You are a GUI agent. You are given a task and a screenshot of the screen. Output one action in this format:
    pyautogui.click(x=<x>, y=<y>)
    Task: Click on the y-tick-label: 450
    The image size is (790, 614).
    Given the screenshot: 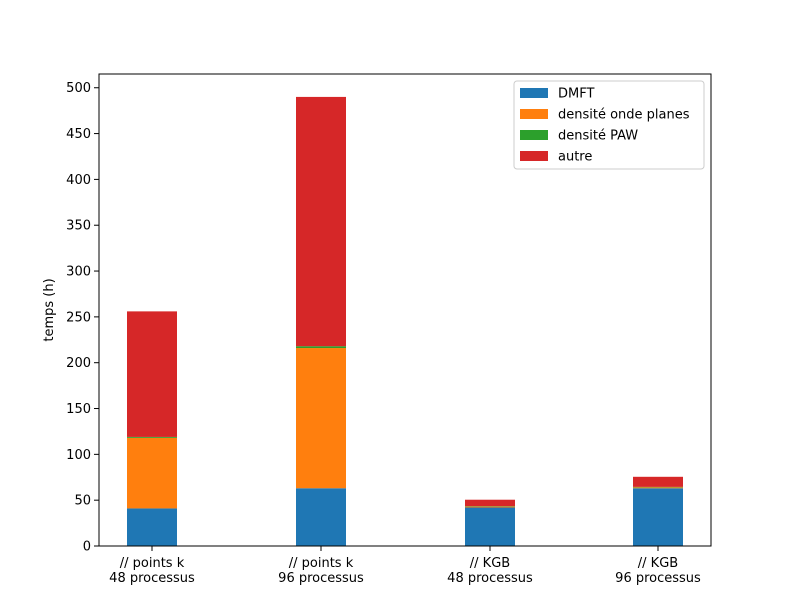 What is the action you would take?
    pyautogui.click(x=78, y=134)
    